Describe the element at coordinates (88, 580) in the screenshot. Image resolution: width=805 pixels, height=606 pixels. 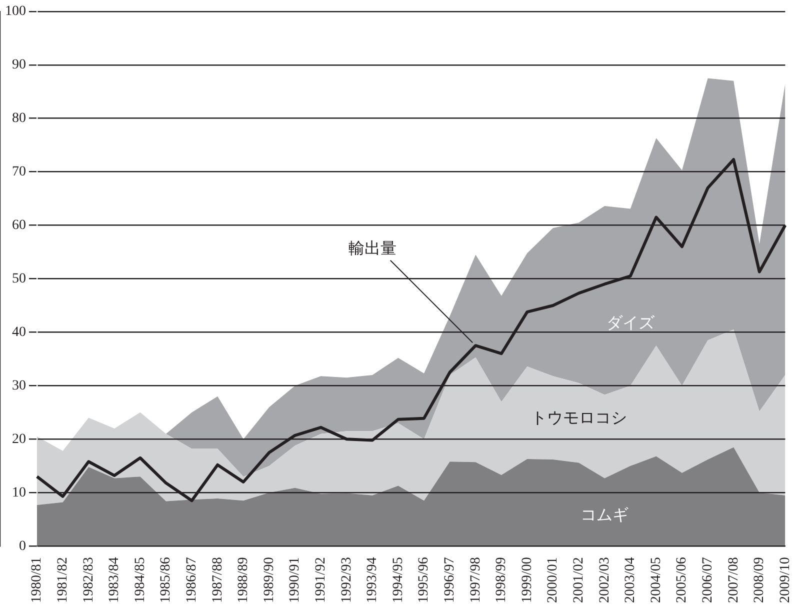
I see `x-tick-label: 1982/83` at that location.